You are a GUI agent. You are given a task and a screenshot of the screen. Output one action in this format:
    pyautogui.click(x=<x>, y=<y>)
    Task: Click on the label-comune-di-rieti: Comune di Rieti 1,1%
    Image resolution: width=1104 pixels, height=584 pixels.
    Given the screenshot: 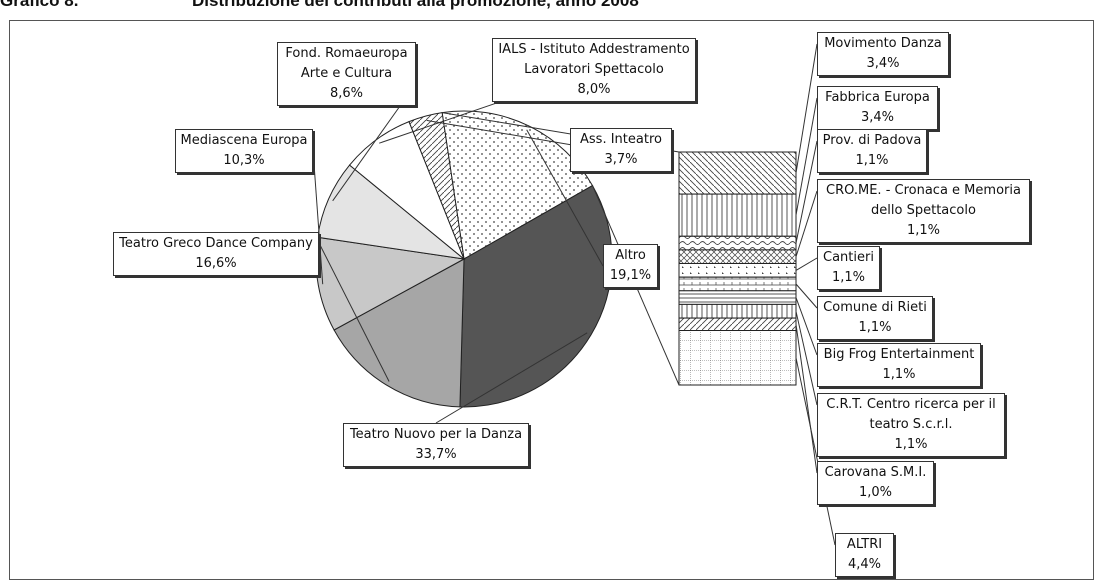 What is the action you would take?
    pyautogui.click(x=875, y=318)
    